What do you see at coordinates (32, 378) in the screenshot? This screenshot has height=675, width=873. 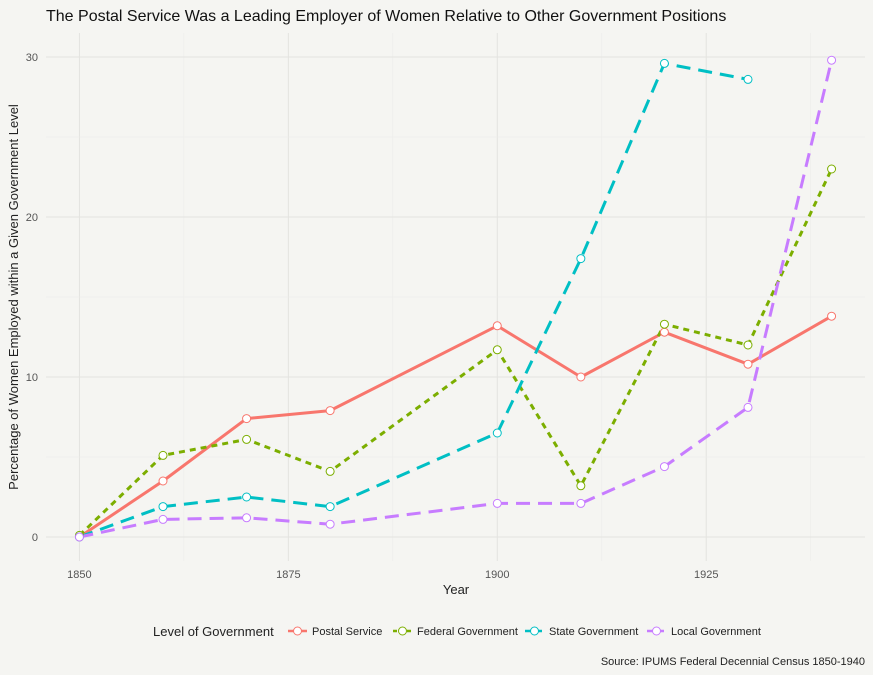 I see `y-tick-label: 10` at bounding box center [32, 378].